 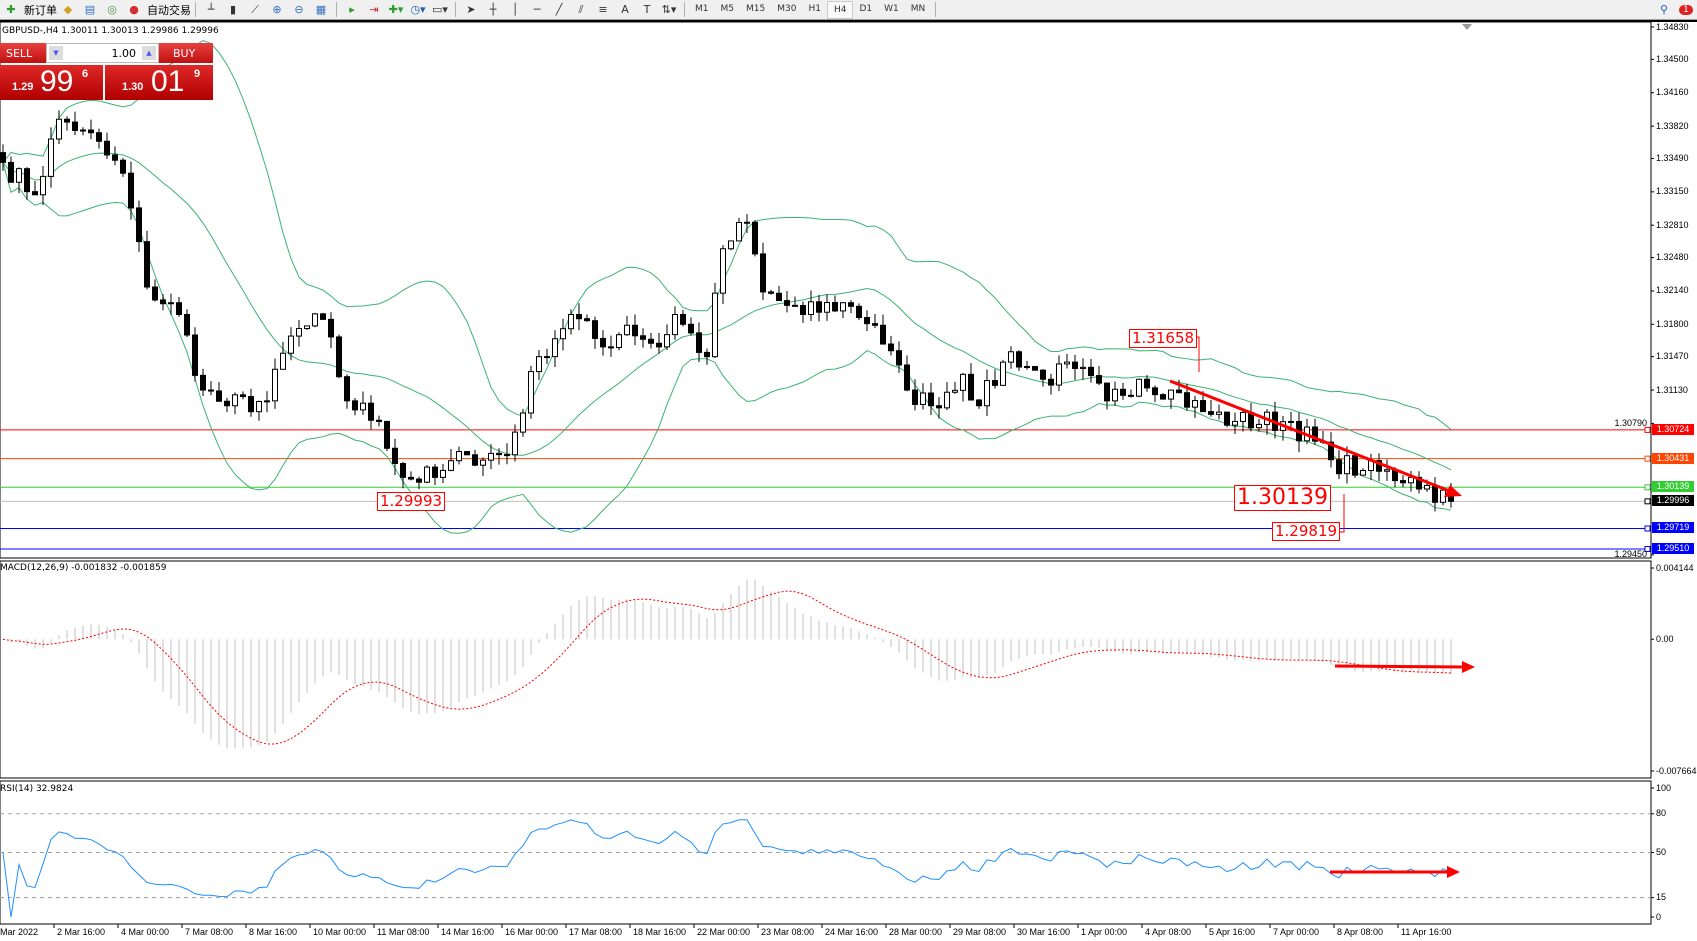 I want to click on search-icon: ⚲, so click(x=1664, y=9).